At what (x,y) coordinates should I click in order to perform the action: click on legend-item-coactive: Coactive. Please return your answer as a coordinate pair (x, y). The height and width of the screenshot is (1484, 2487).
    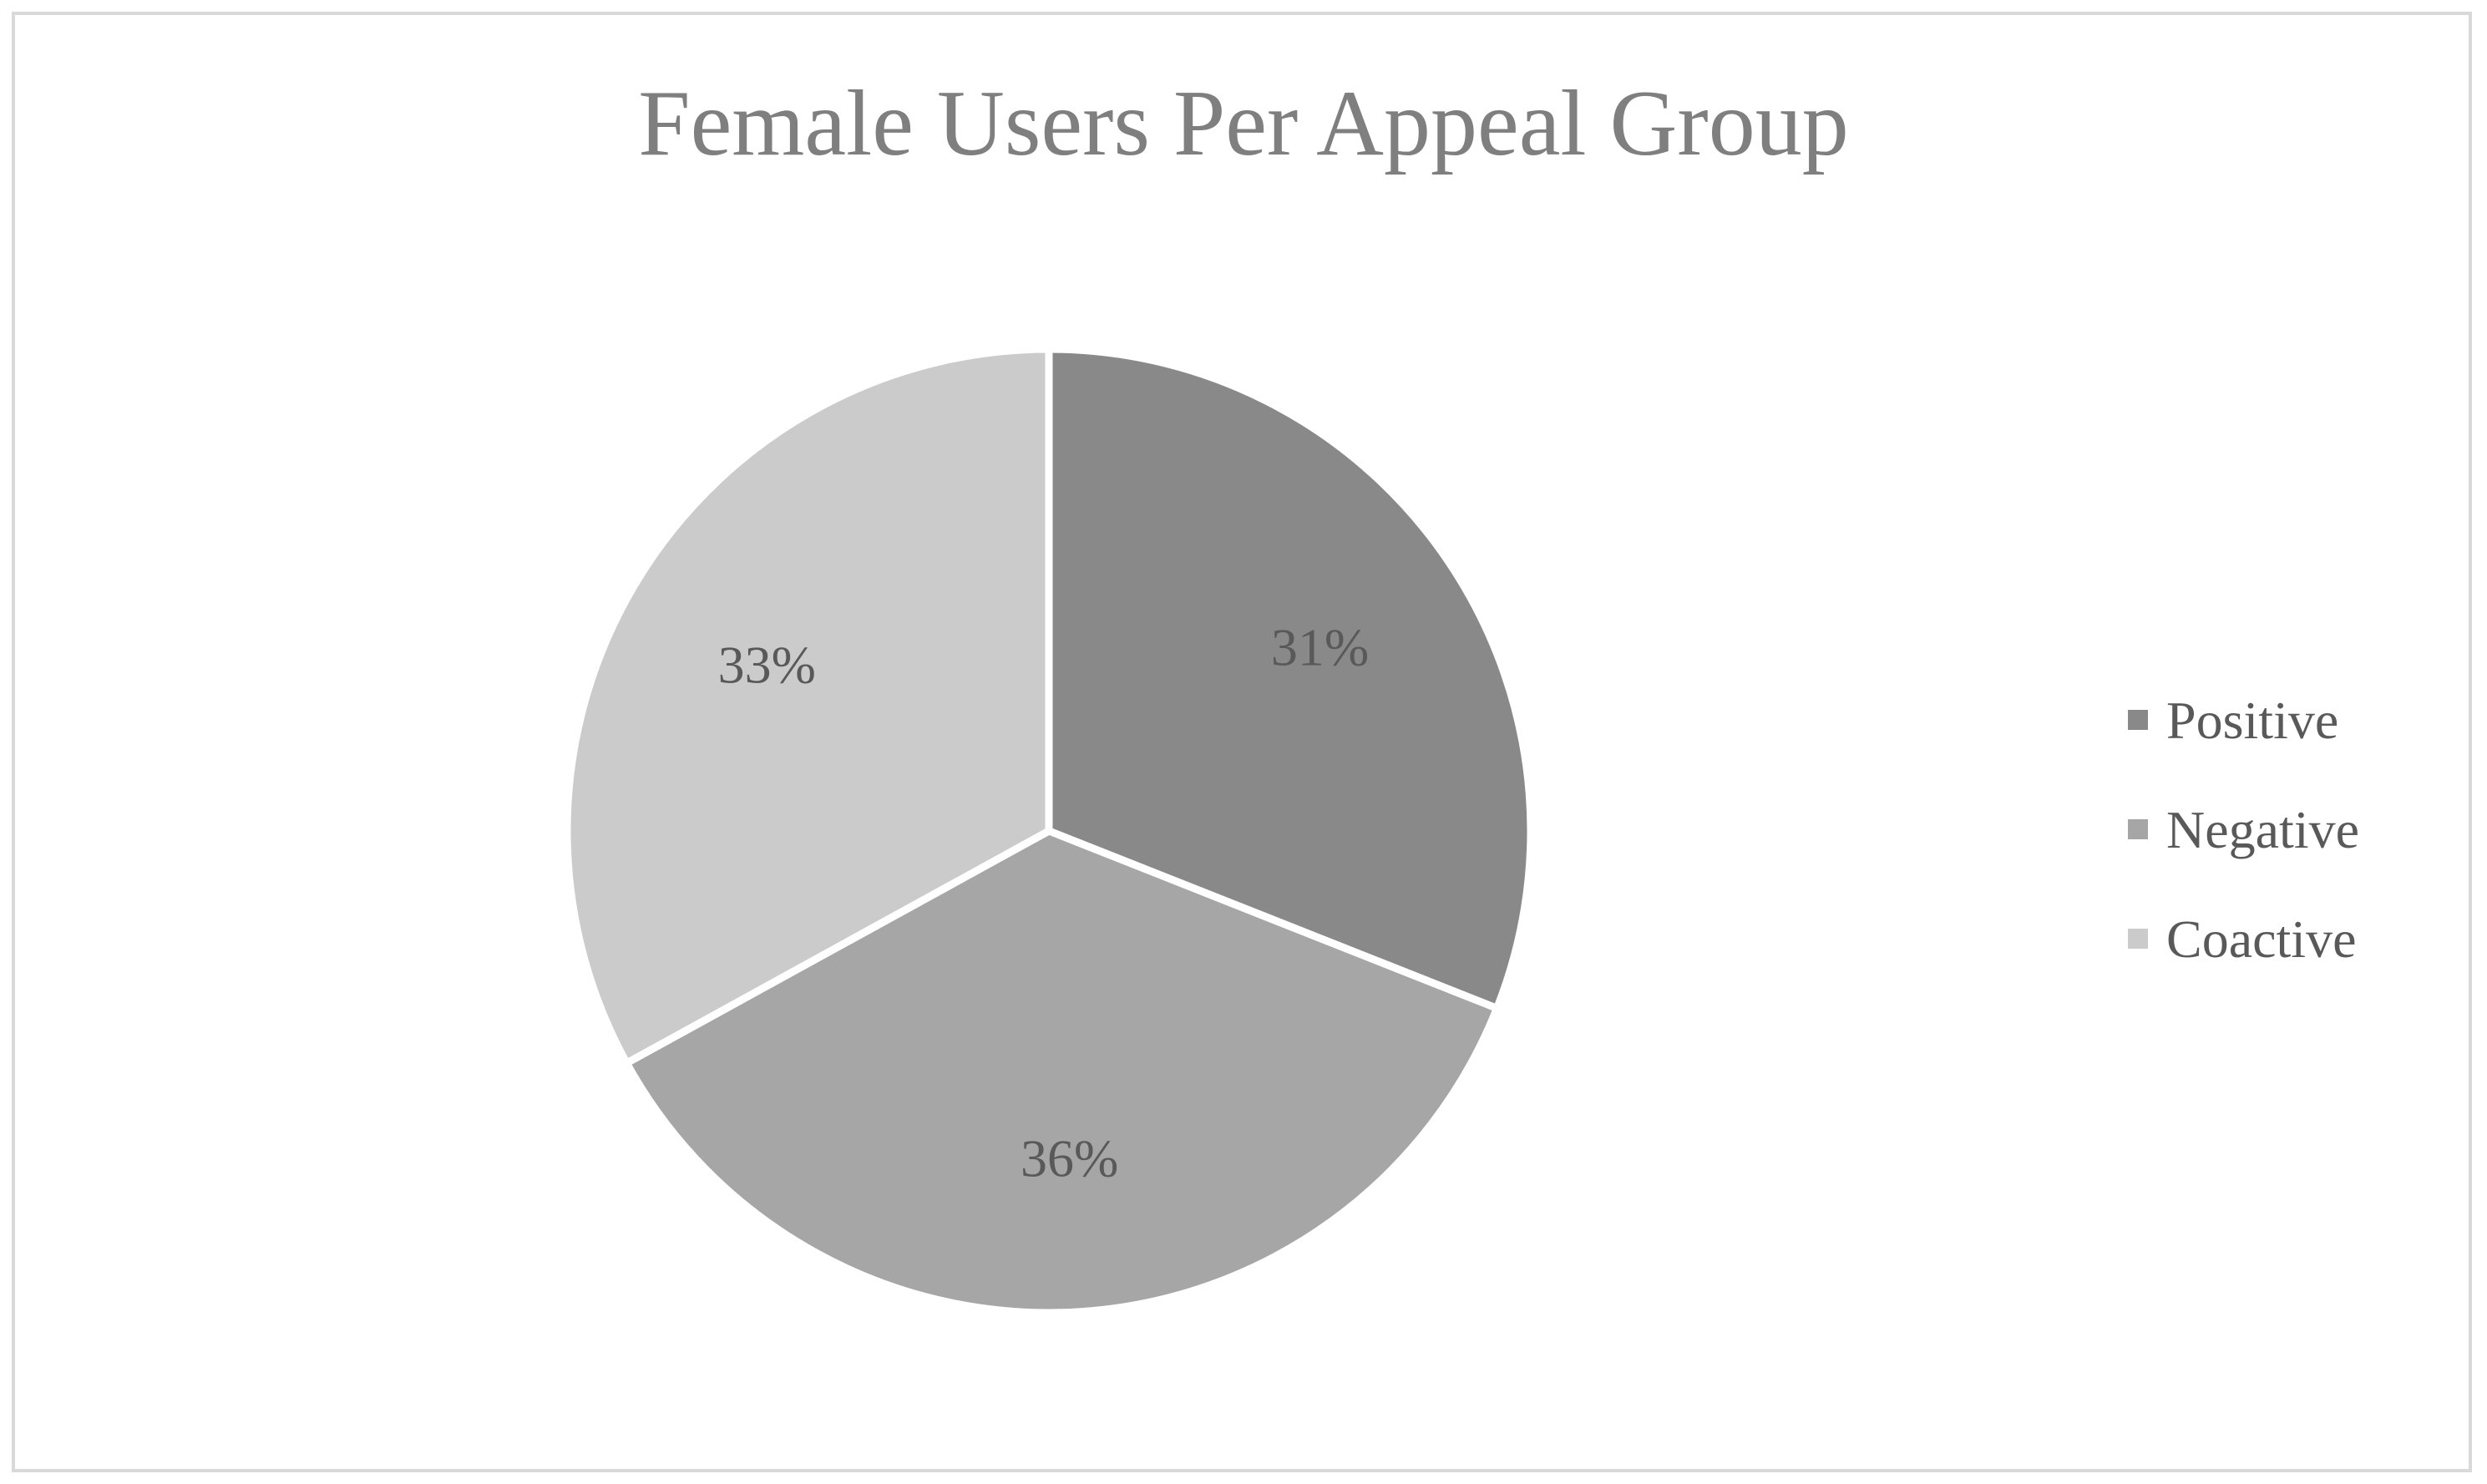
    Looking at the image, I should click on (2242, 939).